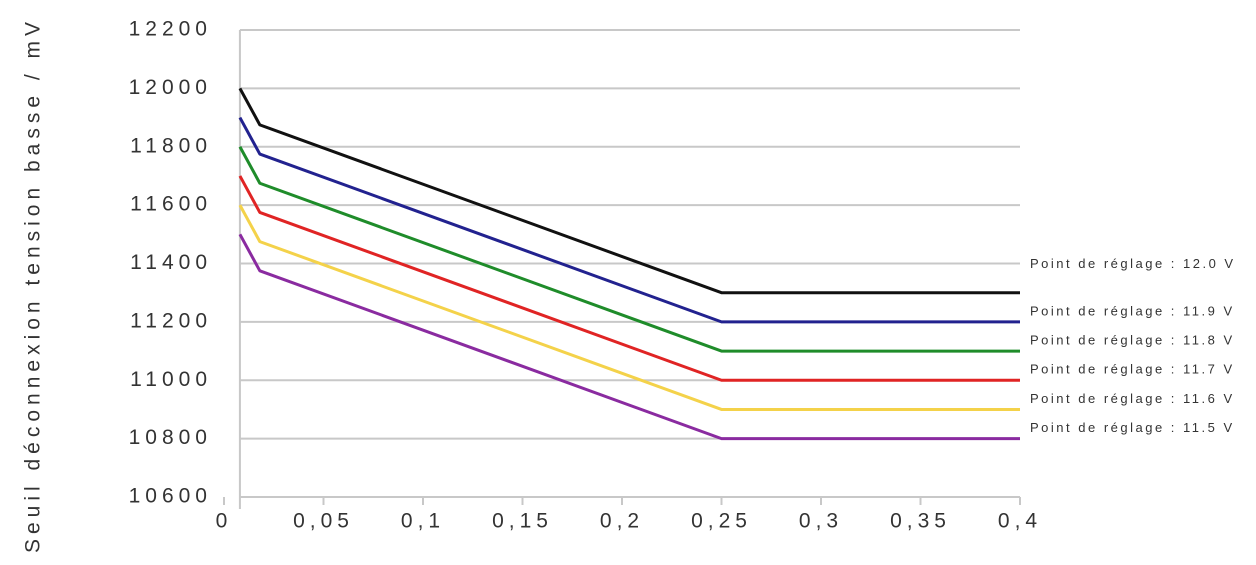 The height and width of the screenshot is (565, 1256). Describe the element at coordinates (33, 285) in the screenshot. I see `y-axis-label: Seuil déconnexion tension basse / mV` at that location.